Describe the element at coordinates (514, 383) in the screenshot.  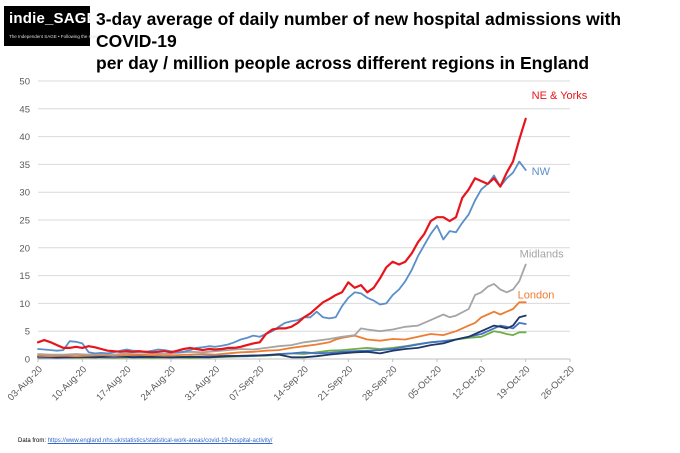
I see `x-tick-label: 19-Oct-20` at that location.